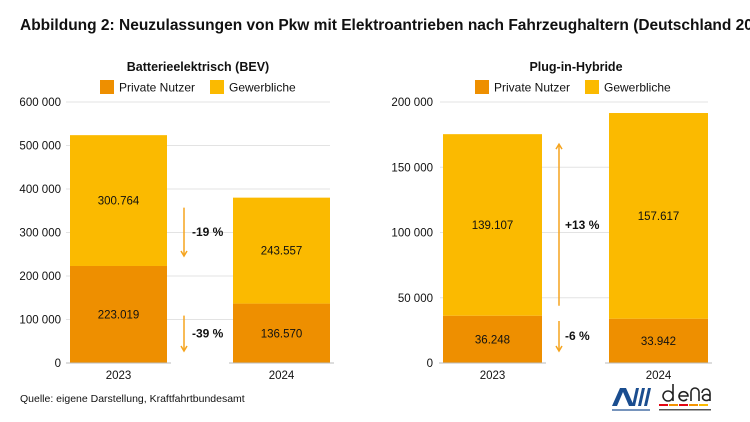 The width and height of the screenshot is (750, 422). I want to click on data-label: 157.617, so click(659, 217).